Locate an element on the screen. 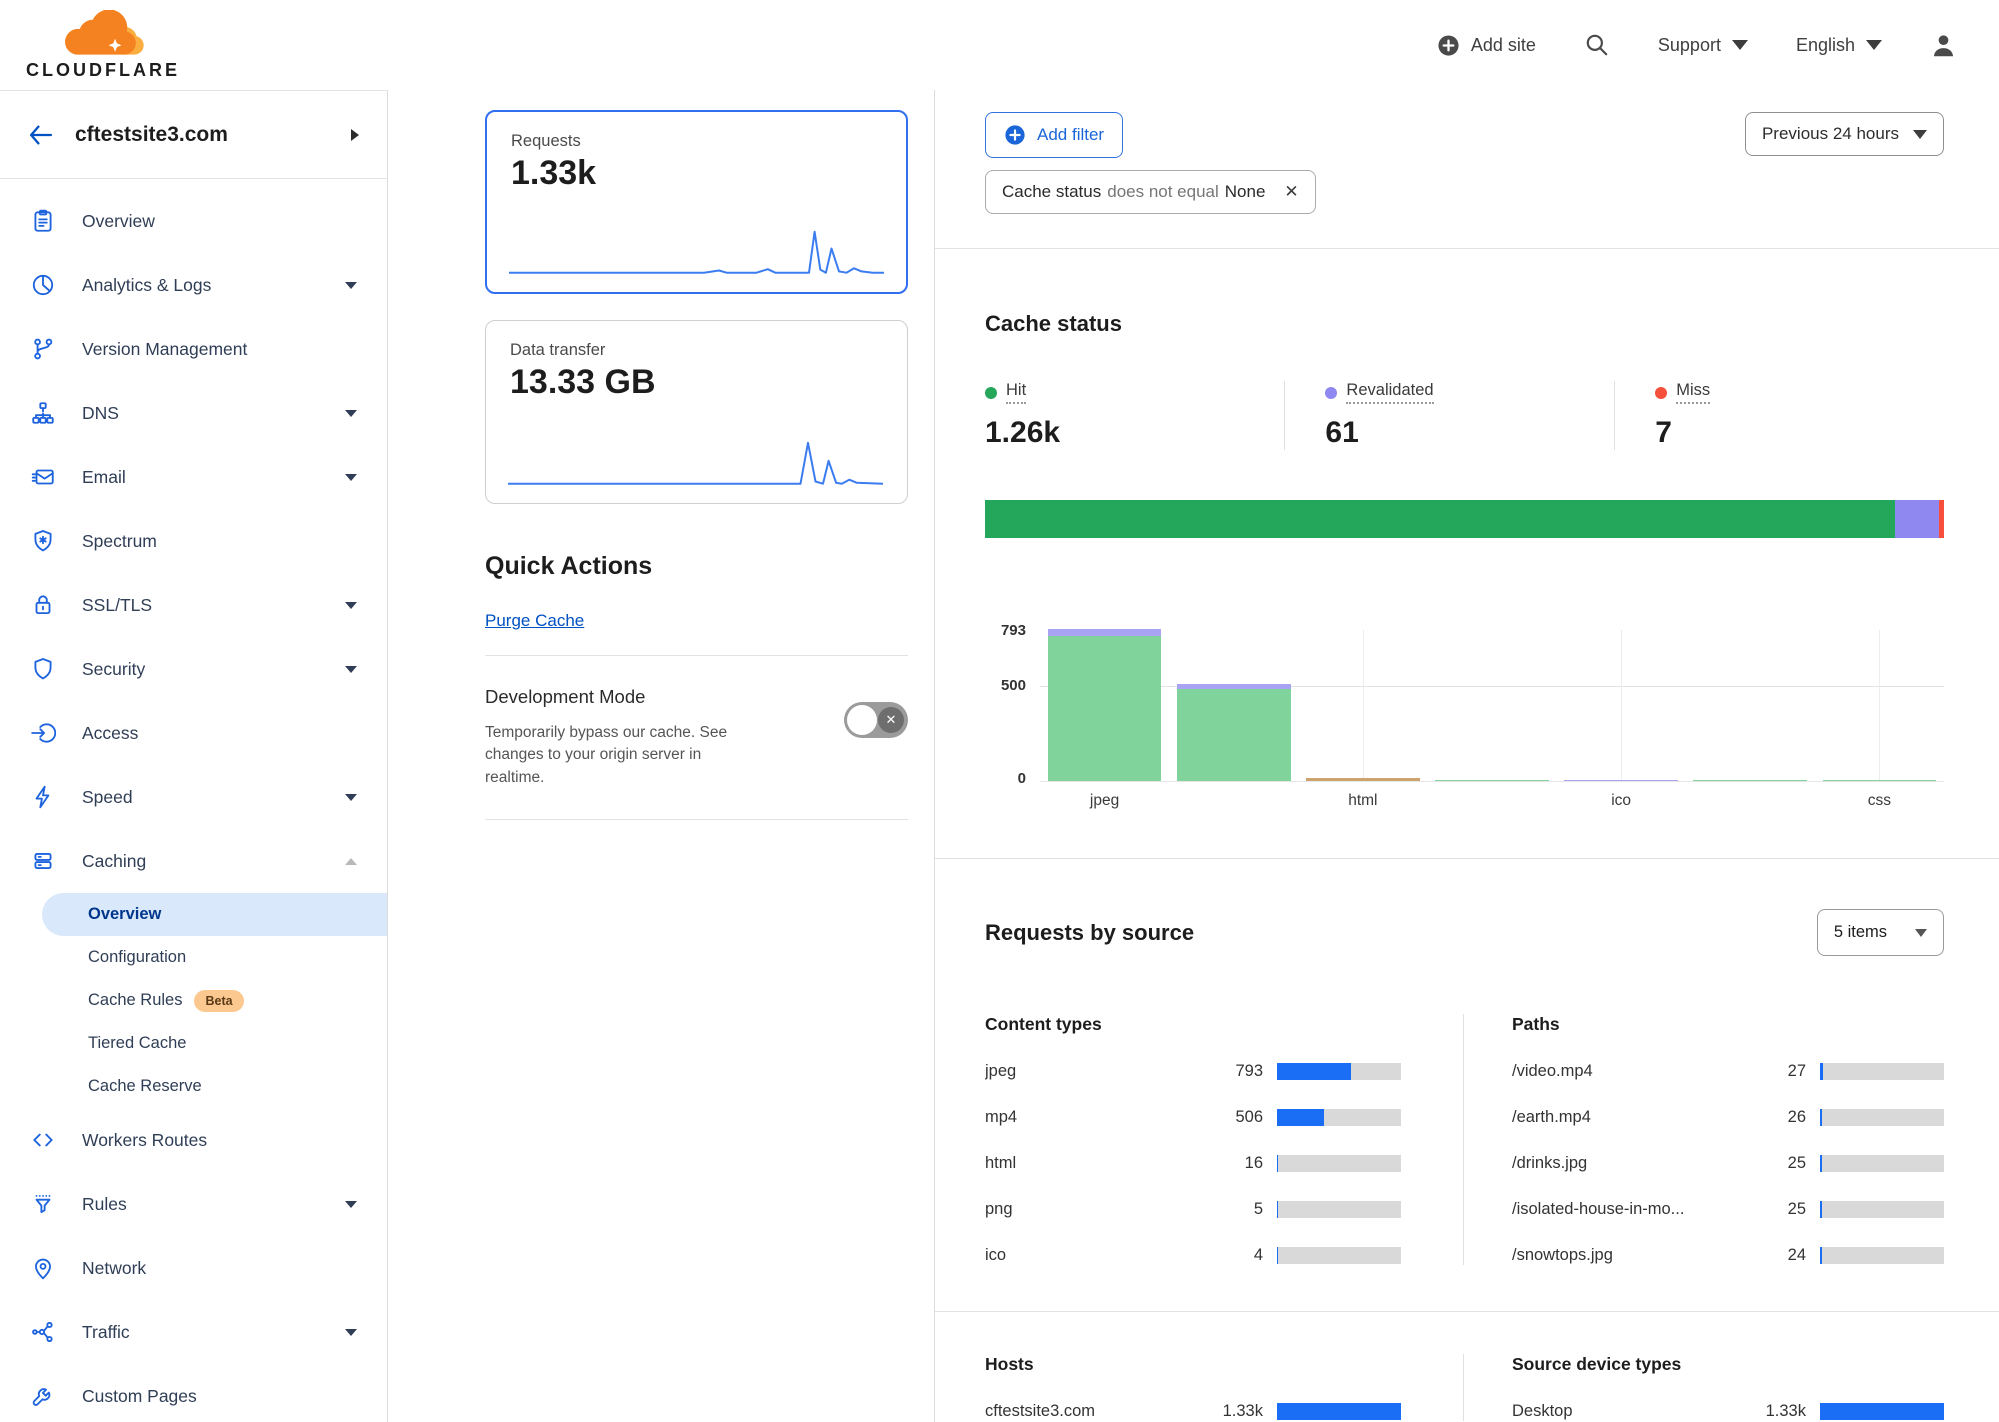  development-mode-toggle: ✕ is located at coordinates (876, 720).